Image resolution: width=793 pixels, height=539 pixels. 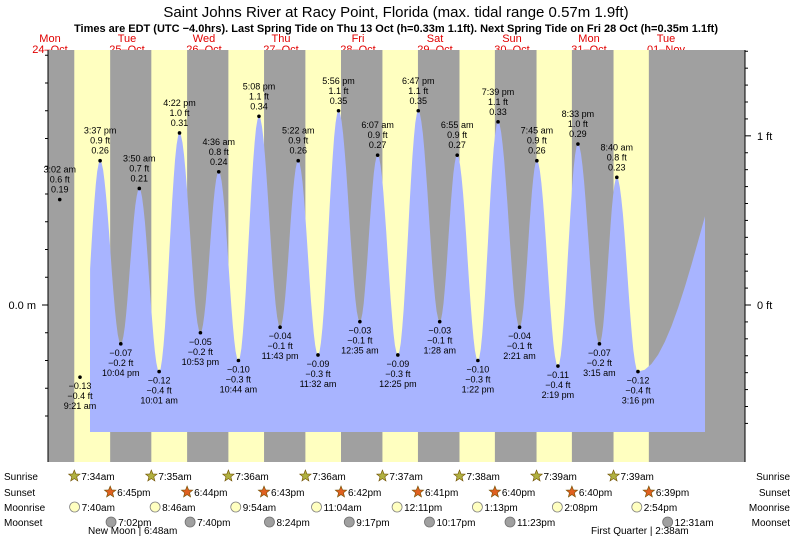 I want to click on row-label-left-moonrise: Moonrise, so click(x=25, y=508).